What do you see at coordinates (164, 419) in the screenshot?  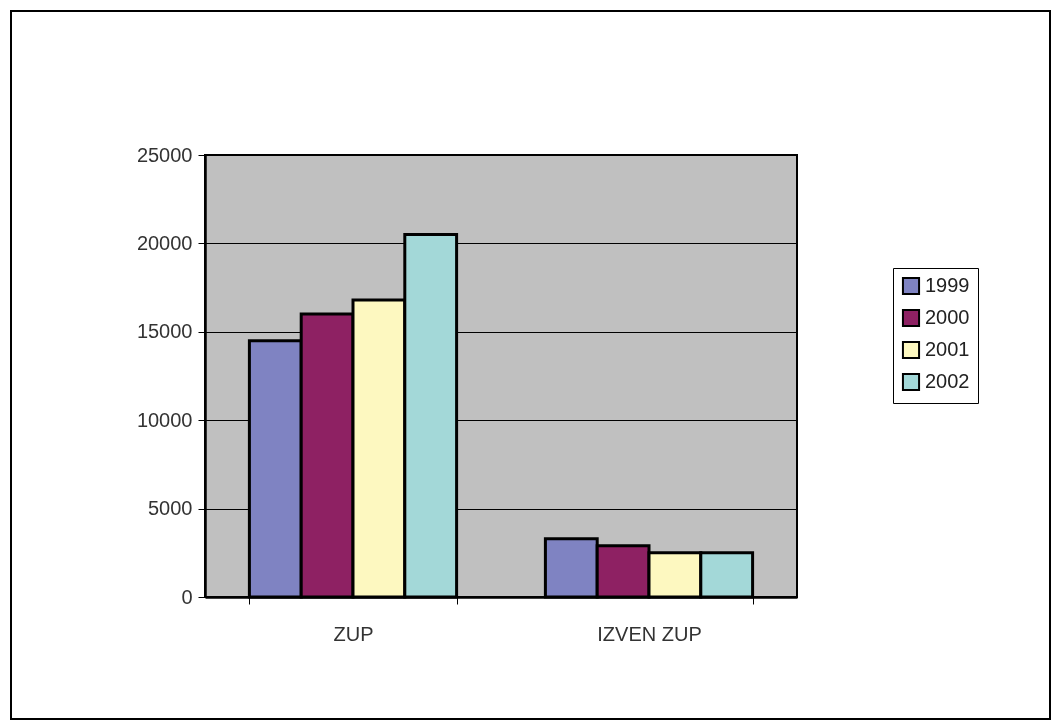 I see `y-tick-label: 10000` at bounding box center [164, 419].